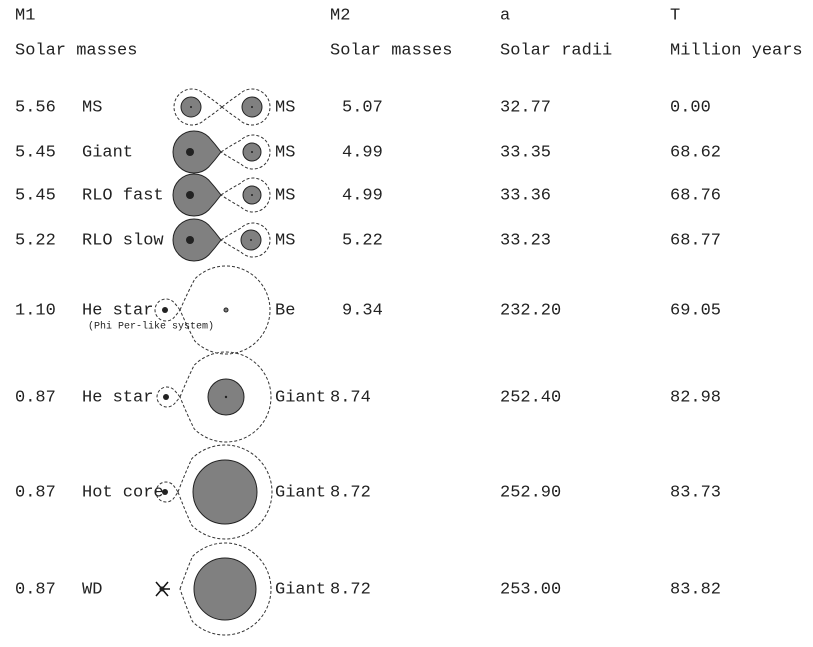 The image size is (813, 647). I want to click on time: 0.00, so click(690, 107).